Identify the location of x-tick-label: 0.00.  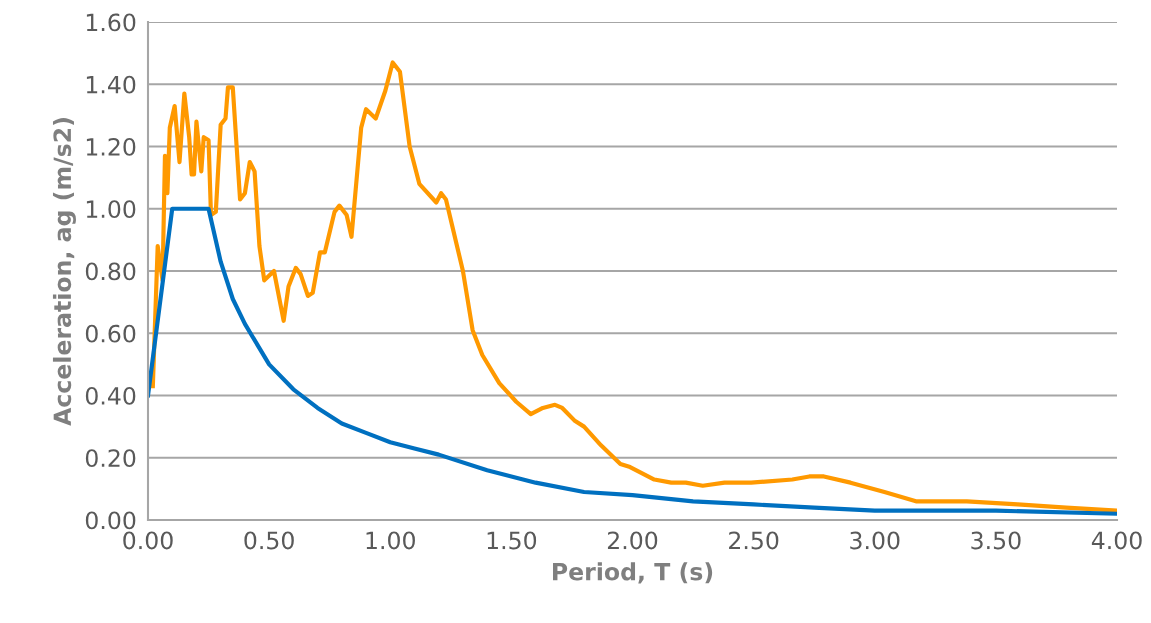
(148, 540).